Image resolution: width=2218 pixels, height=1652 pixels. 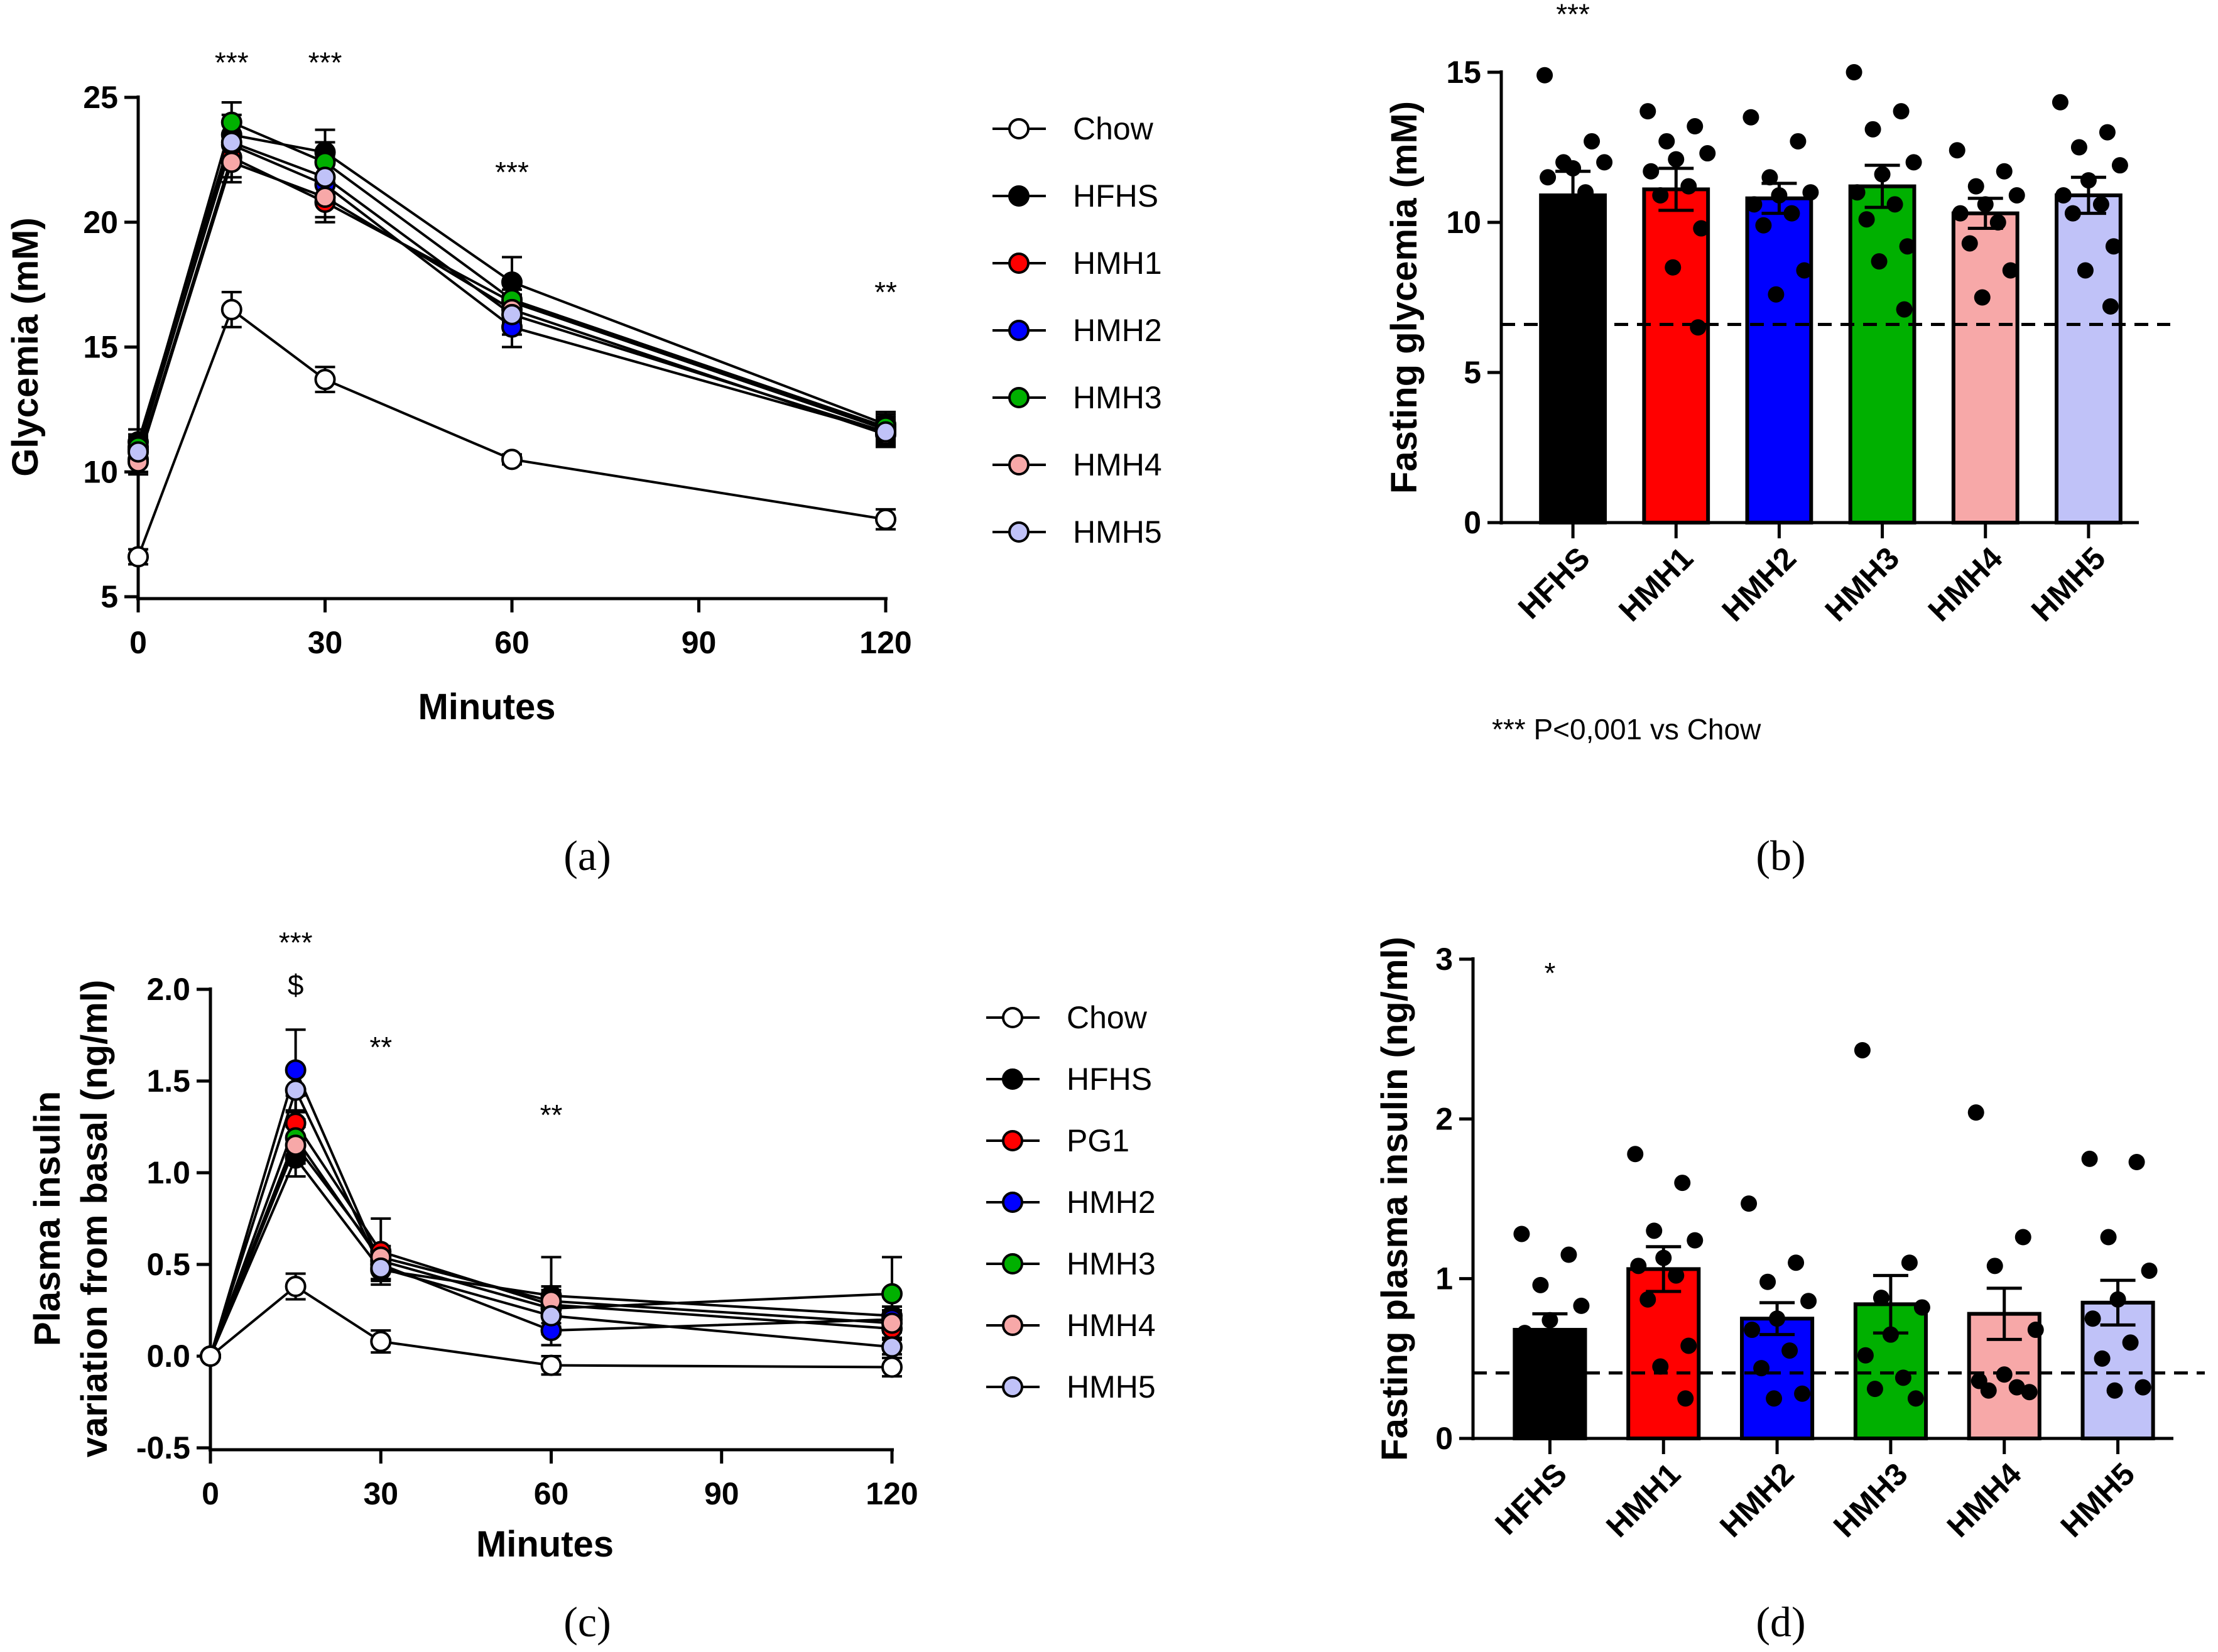 What do you see at coordinates (109, 596) in the screenshot?
I see `y-tick-label: 5` at bounding box center [109, 596].